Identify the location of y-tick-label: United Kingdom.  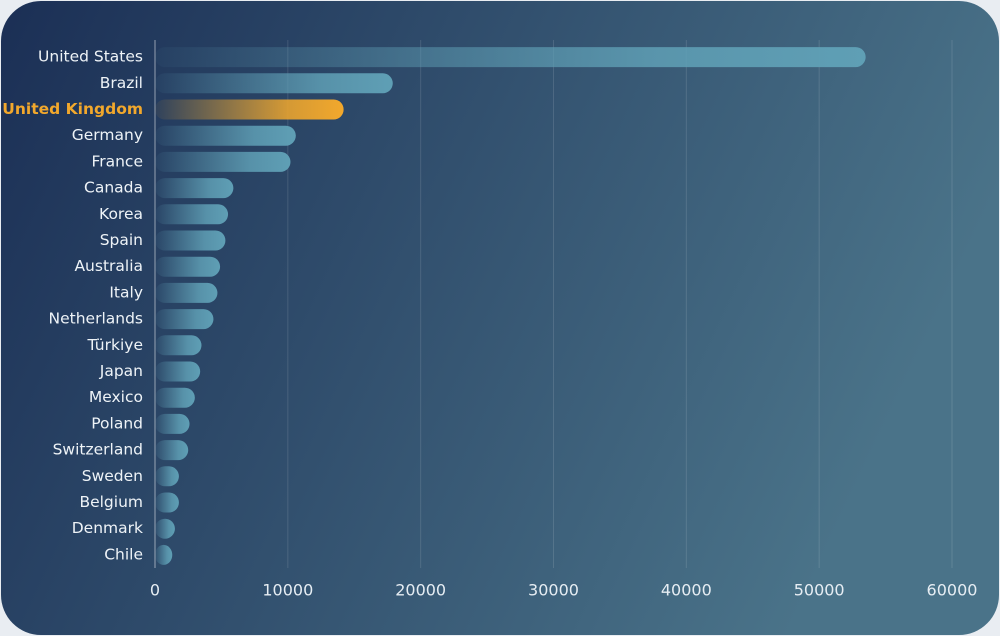
(72, 109).